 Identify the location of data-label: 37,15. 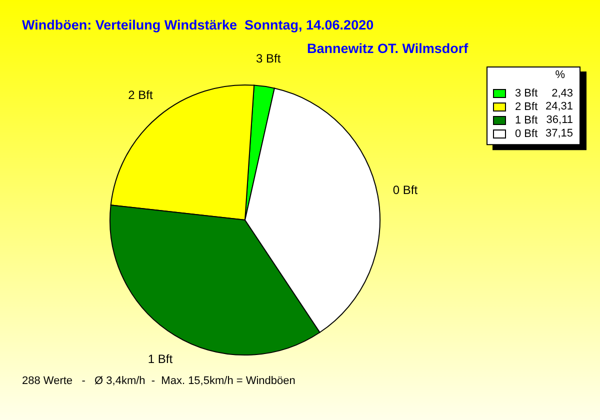
(559, 134).